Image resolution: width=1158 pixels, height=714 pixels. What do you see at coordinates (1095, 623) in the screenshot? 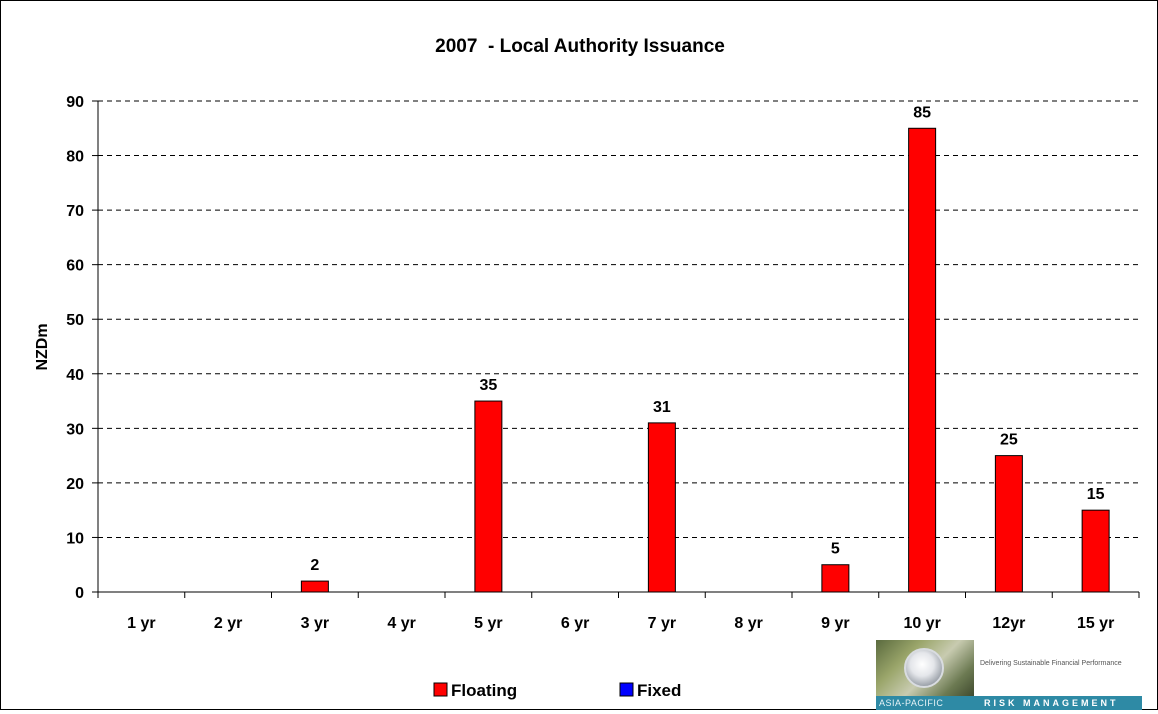
I see `x-tick-label: 15 yr` at bounding box center [1095, 623].